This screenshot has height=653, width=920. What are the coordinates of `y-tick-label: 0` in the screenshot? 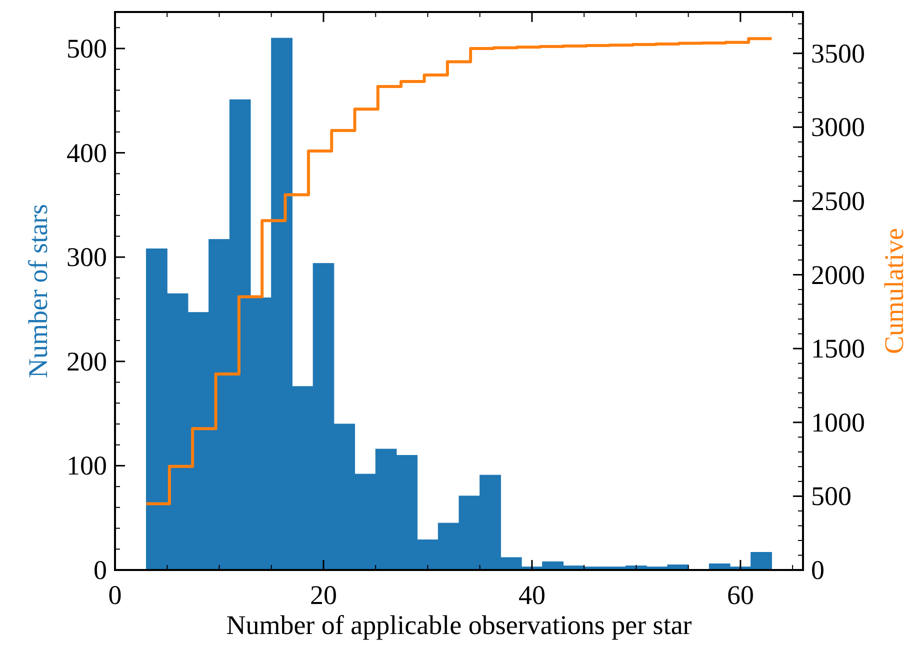 It's located at (100, 570).